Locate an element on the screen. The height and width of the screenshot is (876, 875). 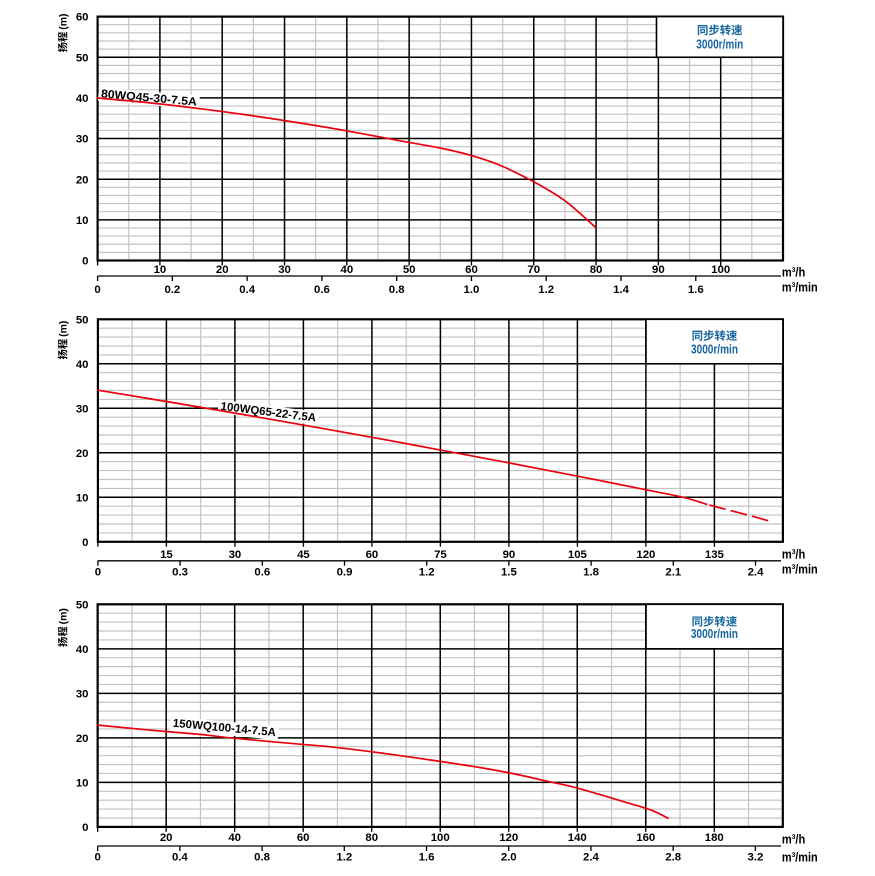
svg-text: 135 is located at coordinates (715, 555).